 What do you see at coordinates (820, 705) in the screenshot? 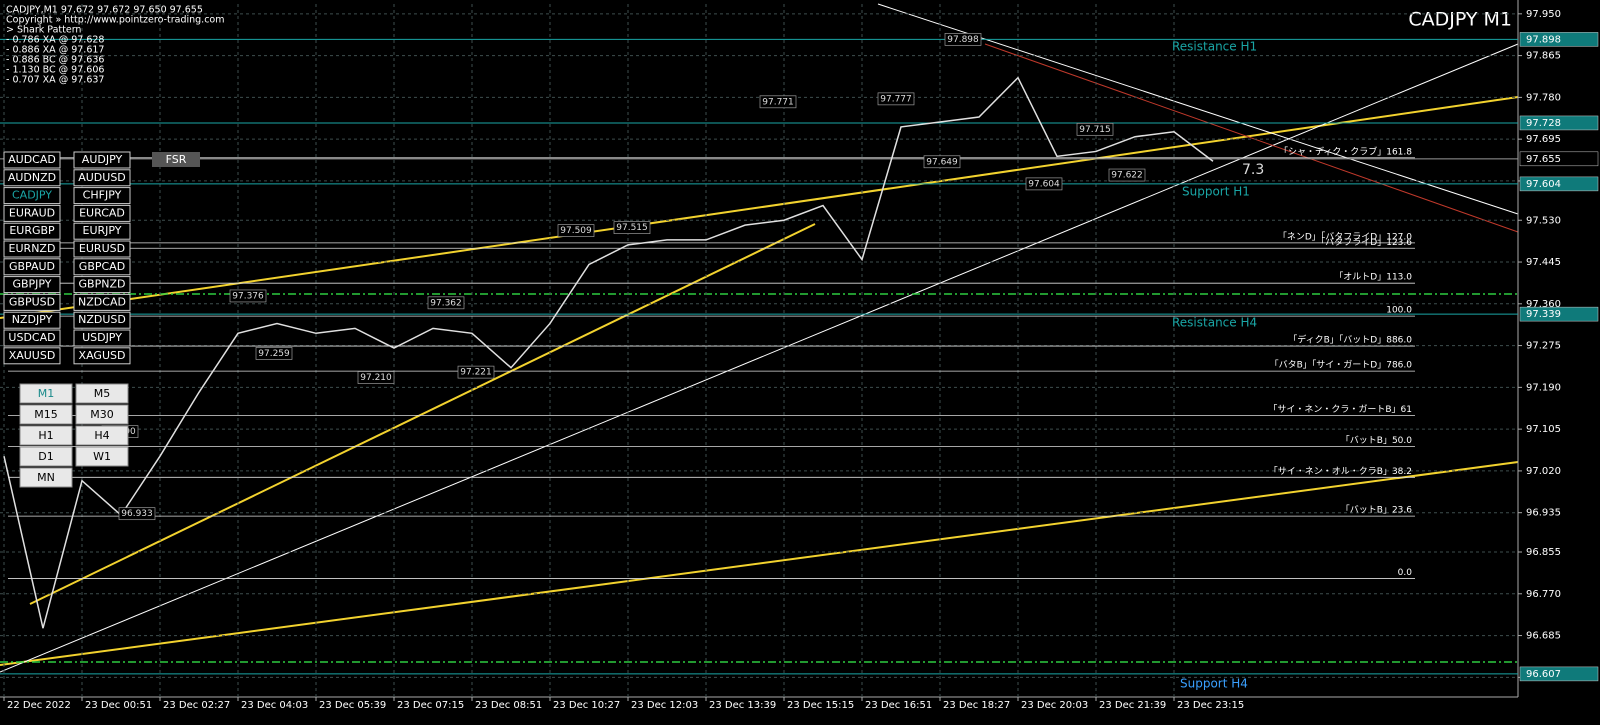
I see `x-tick-label: 23 Dec 15:15` at bounding box center [820, 705].